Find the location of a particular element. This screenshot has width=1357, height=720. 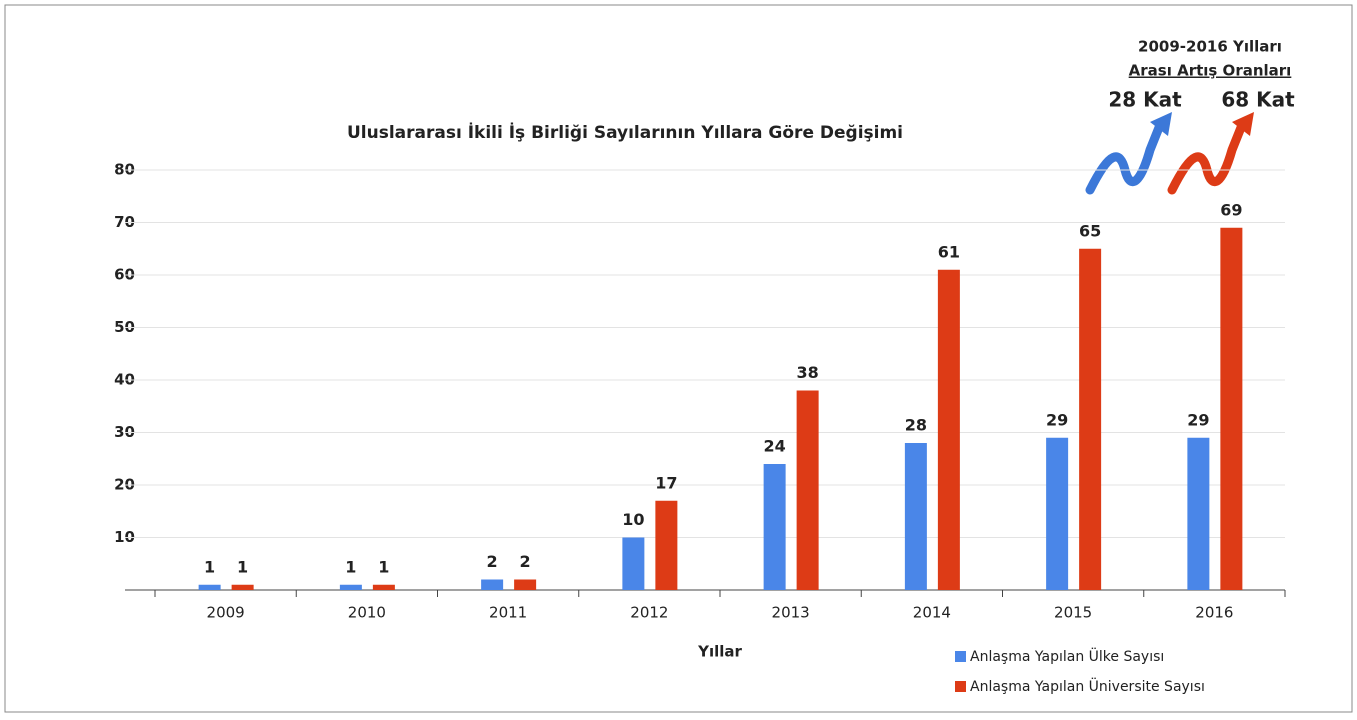

x-tick-label: 2014 is located at coordinates (932, 613).